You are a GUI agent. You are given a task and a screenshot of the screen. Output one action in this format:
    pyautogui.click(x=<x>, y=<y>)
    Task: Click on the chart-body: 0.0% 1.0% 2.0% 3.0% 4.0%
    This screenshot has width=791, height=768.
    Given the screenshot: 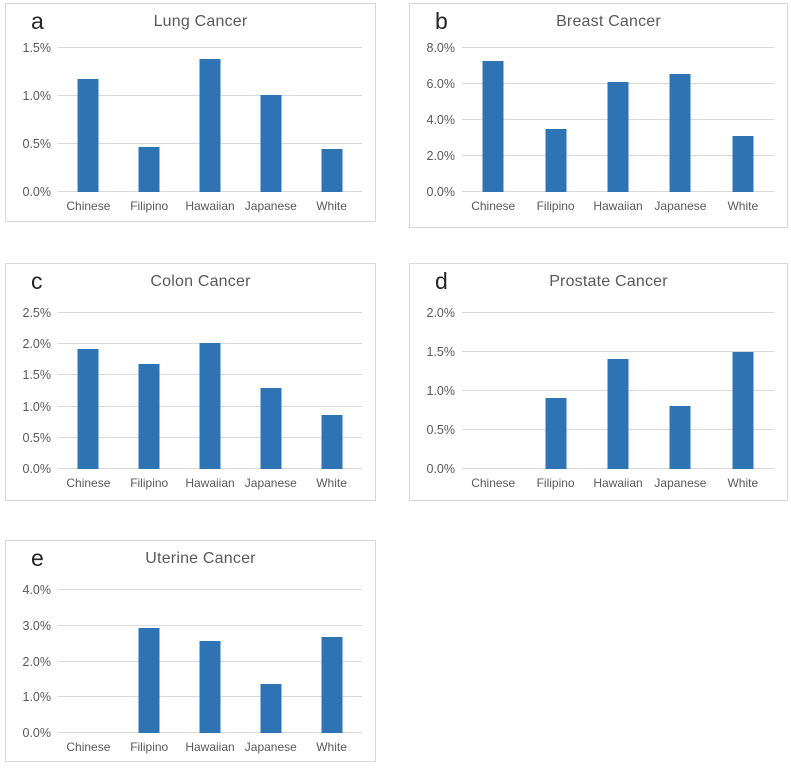 What is the action you would take?
    pyautogui.click(x=184, y=661)
    